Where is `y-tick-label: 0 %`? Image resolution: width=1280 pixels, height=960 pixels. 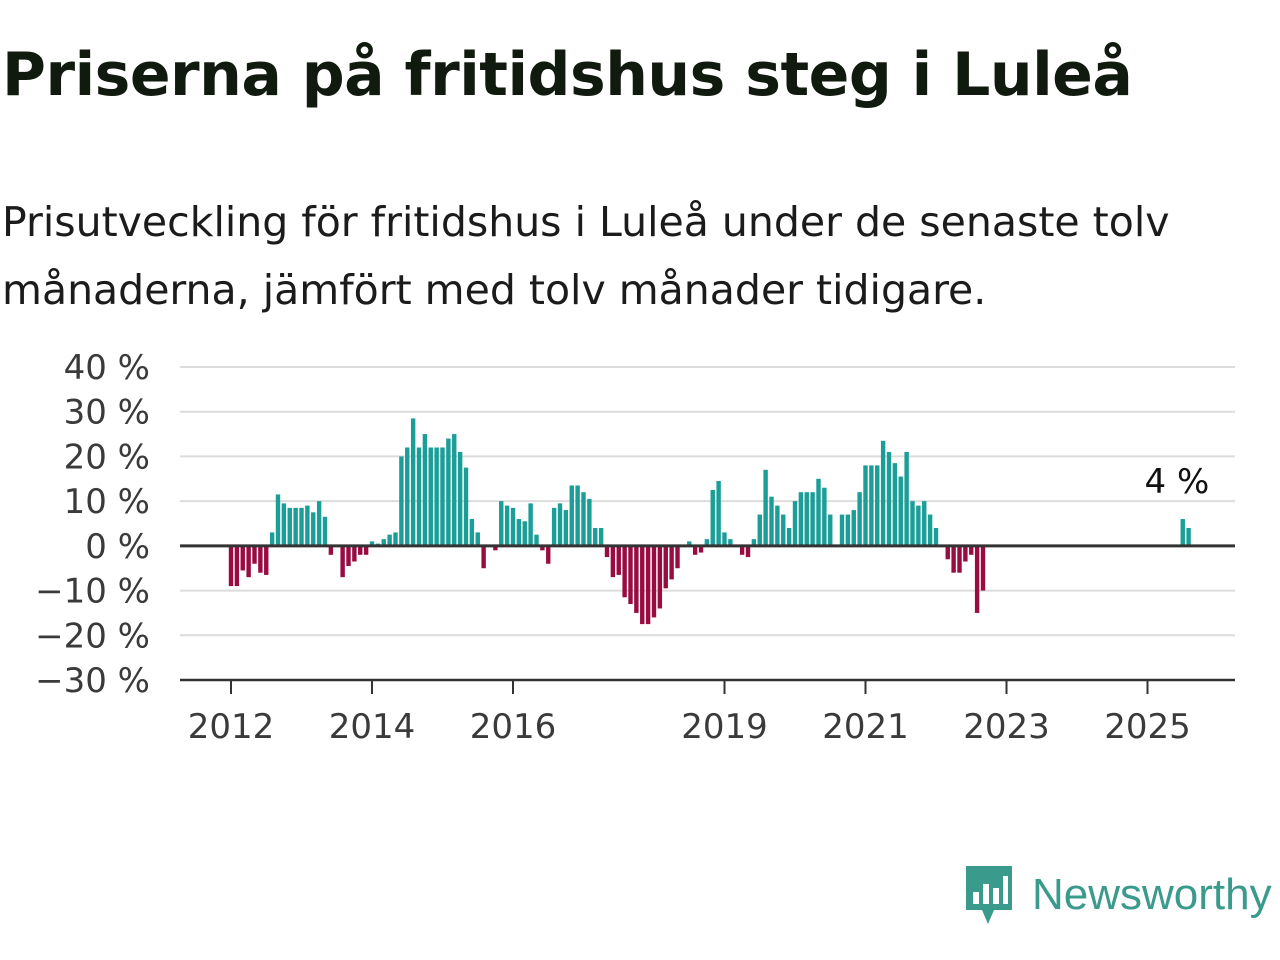
y-tick-label: 0 % is located at coordinates (117, 547).